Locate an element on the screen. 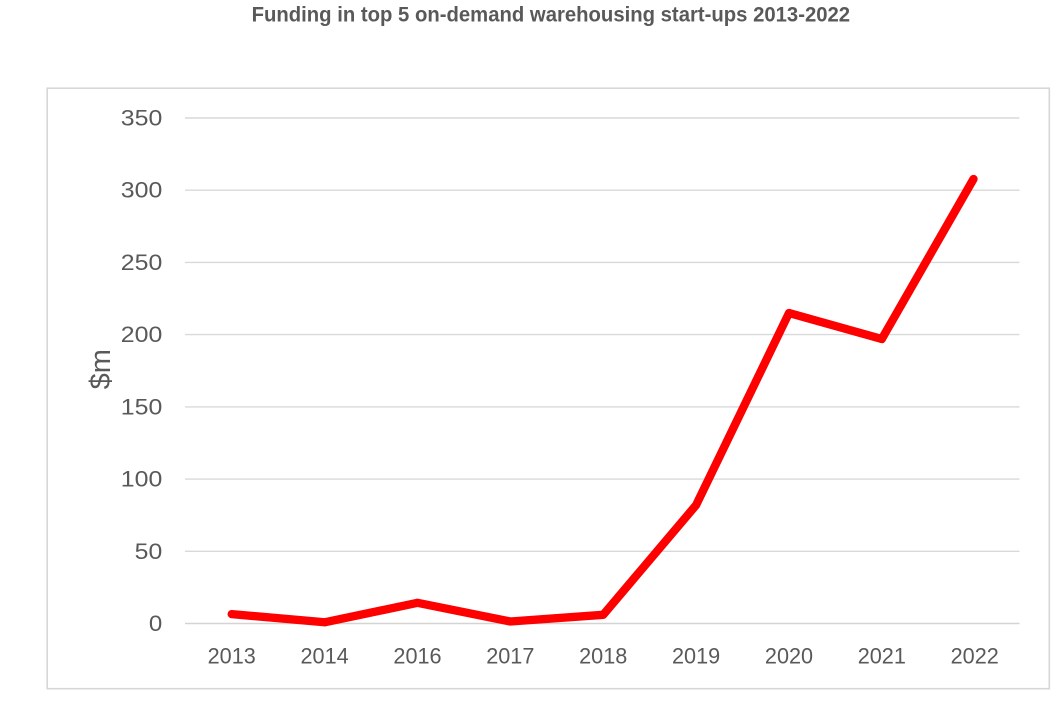  svg-text: 2016 is located at coordinates (417, 656).